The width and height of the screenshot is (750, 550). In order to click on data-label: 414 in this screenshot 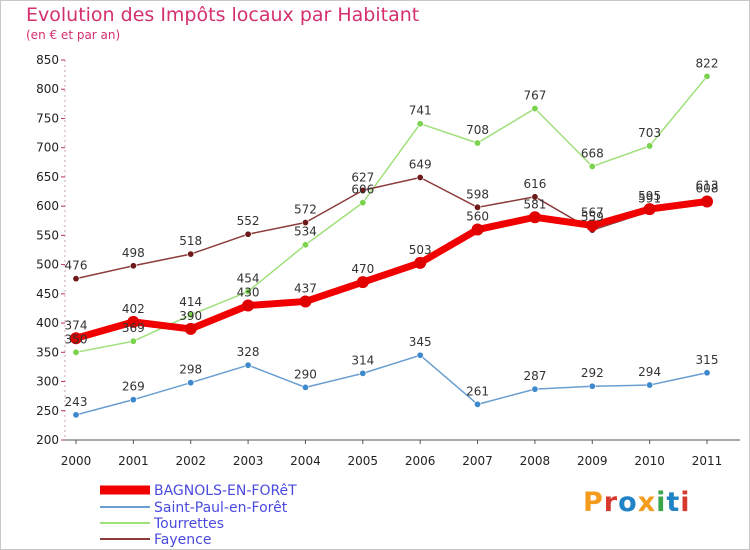, I will do `click(190, 302)`.